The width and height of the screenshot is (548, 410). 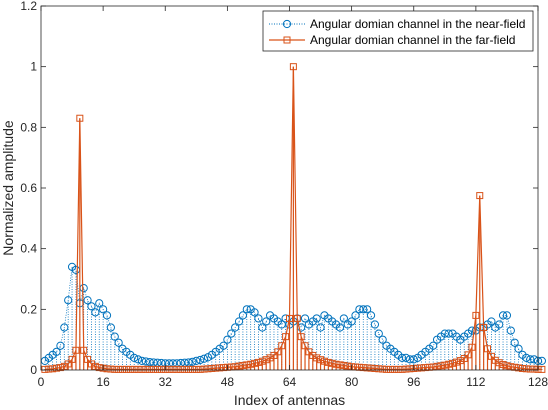 I want to click on y-axis-label: Normalized amplitude, so click(x=8, y=188).